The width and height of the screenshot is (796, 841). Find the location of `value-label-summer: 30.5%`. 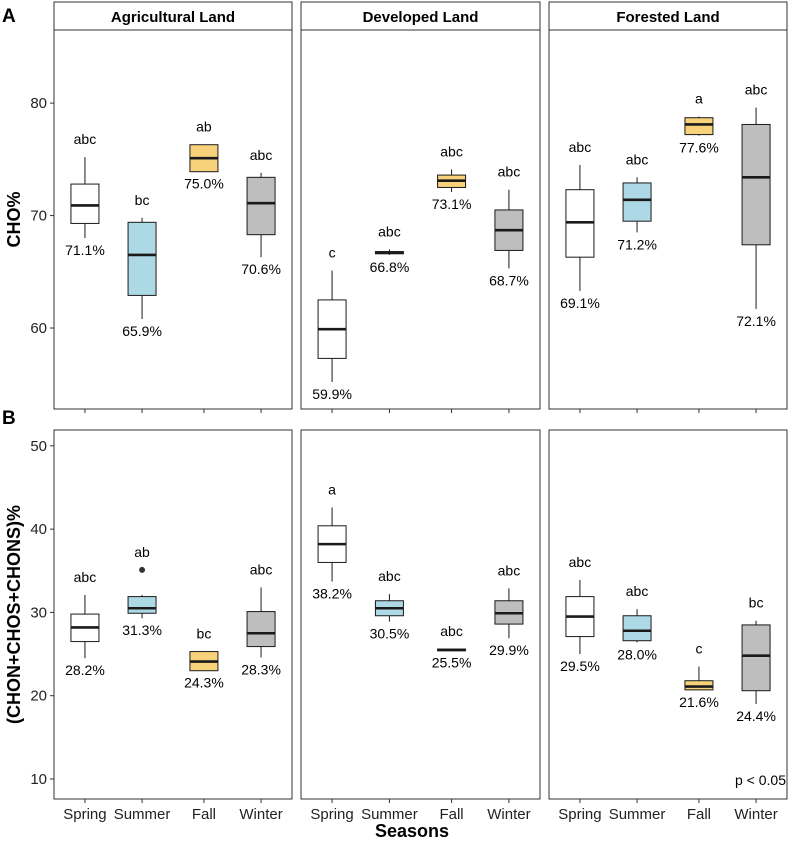

value-label-summer: 30.5% is located at coordinates (390, 634).